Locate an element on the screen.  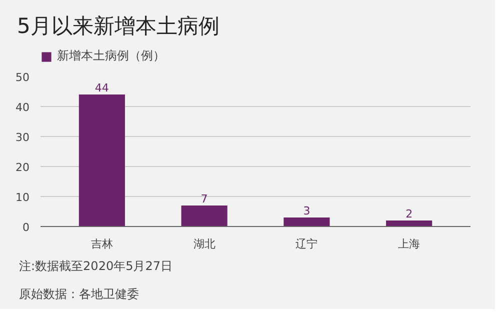
y-tick-label: 20 is located at coordinates (23, 167).